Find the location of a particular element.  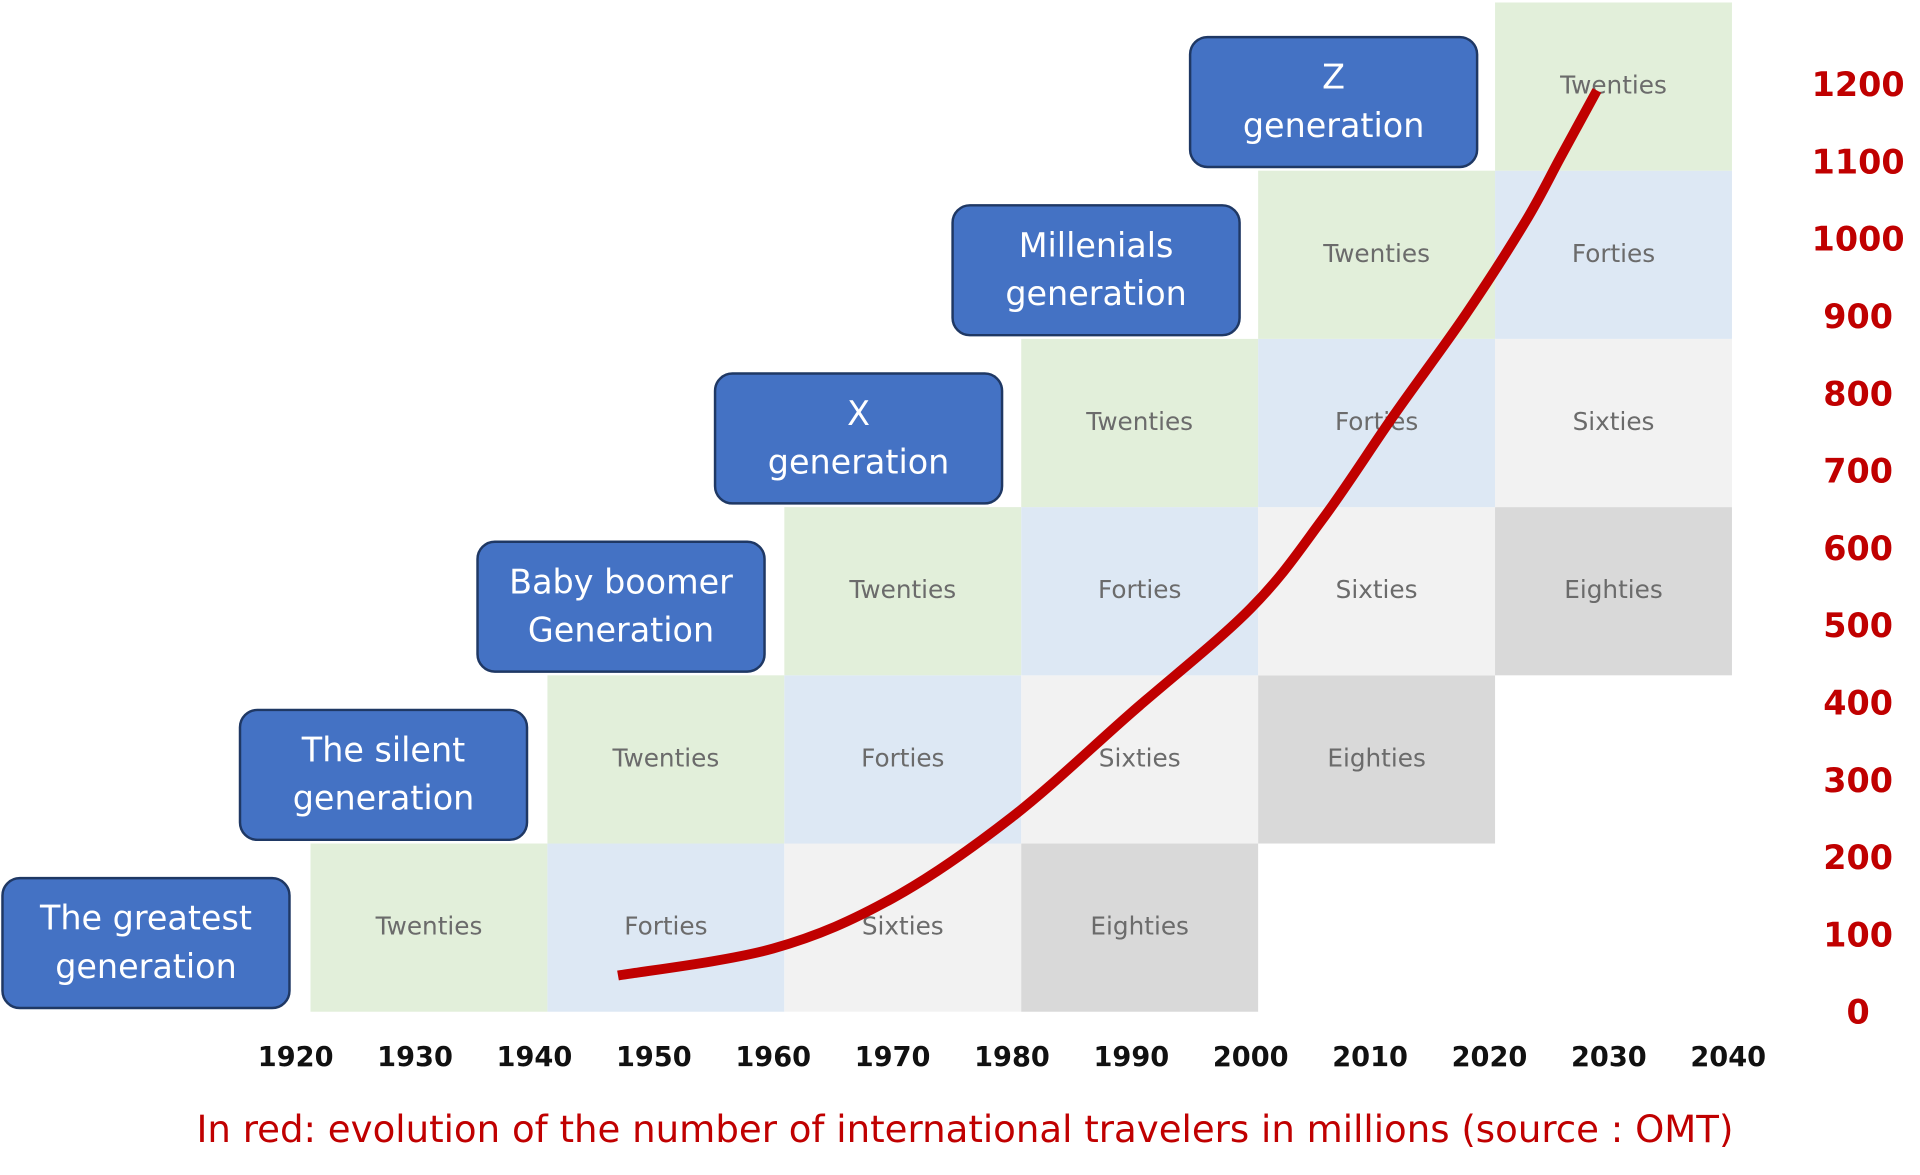

x-tick-label: 1950 is located at coordinates (654, 1057).